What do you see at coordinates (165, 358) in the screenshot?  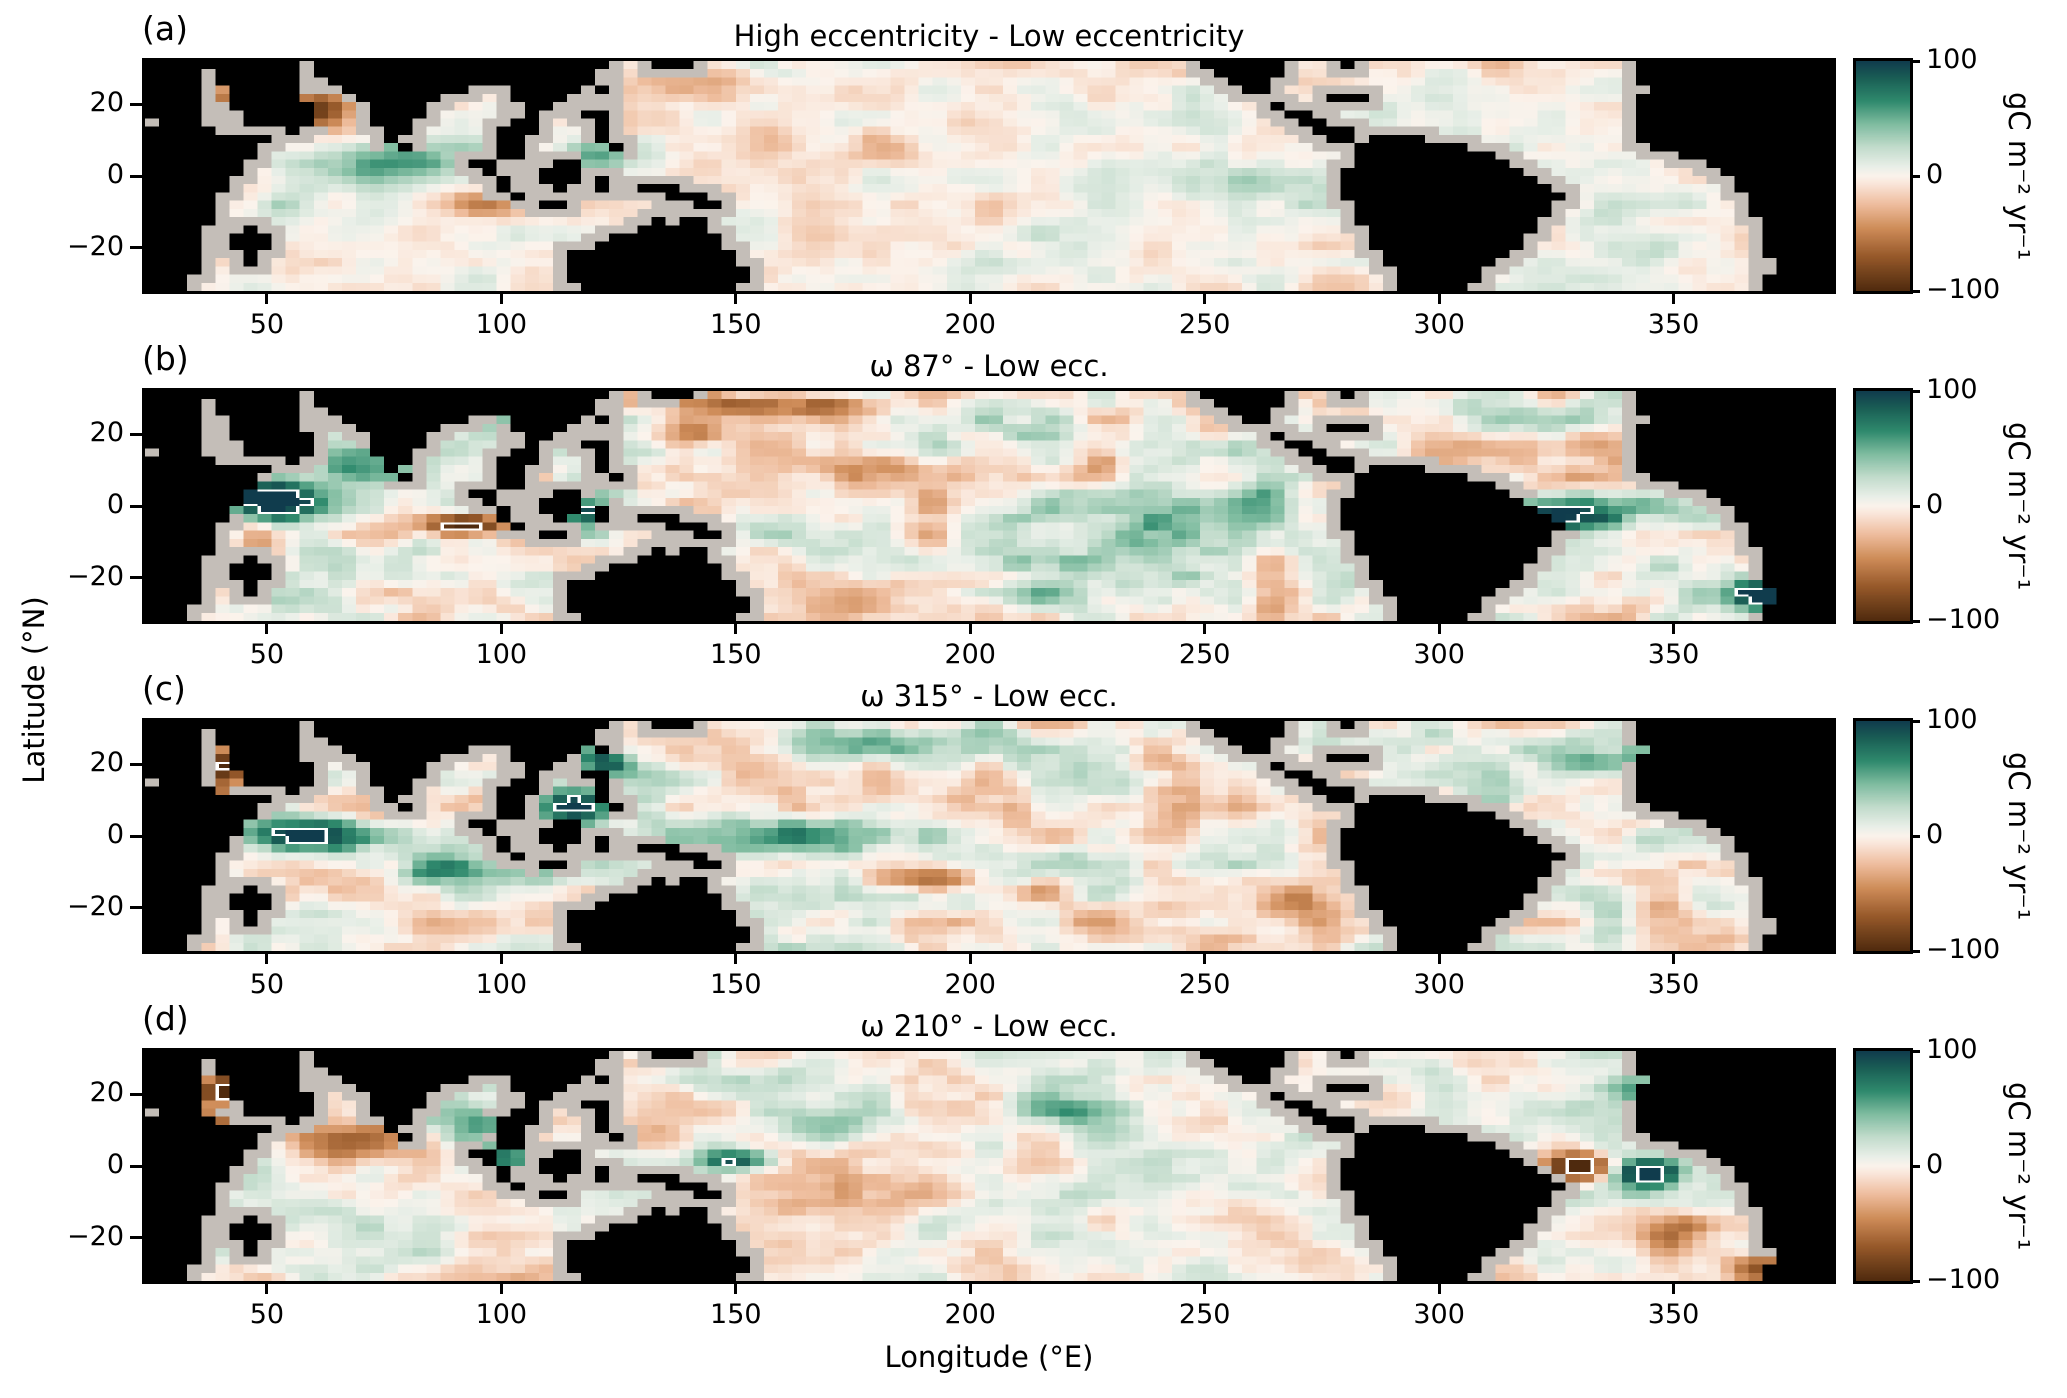 I see `panel-letter: (b)` at bounding box center [165, 358].